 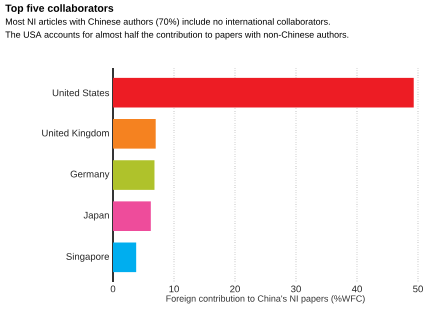 What do you see at coordinates (235, 289) in the screenshot?
I see `x-tick-label: 20` at bounding box center [235, 289].